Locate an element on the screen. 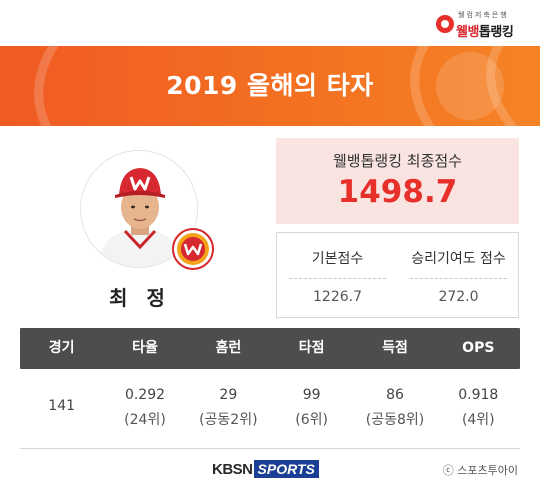  sub-scores-card: 기본점수 1226.7 승리기여도 점수 272.0 is located at coordinates (397, 275).